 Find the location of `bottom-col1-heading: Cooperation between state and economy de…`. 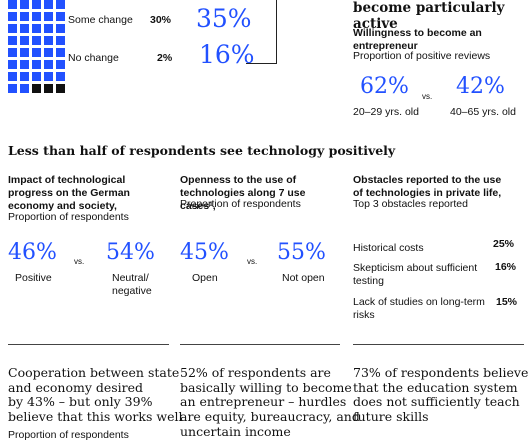

bottom-col1-heading: Cooperation between state and economy de… is located at coordinates (95, 395).